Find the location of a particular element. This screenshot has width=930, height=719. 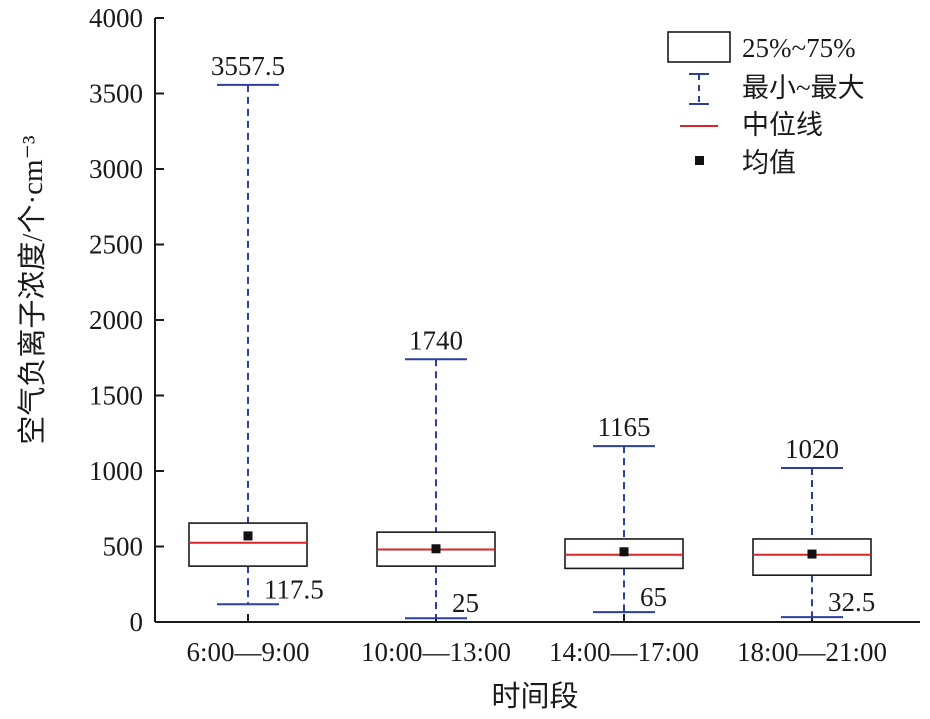

y-tick-label: 0 is located at coordinates (137, 622).